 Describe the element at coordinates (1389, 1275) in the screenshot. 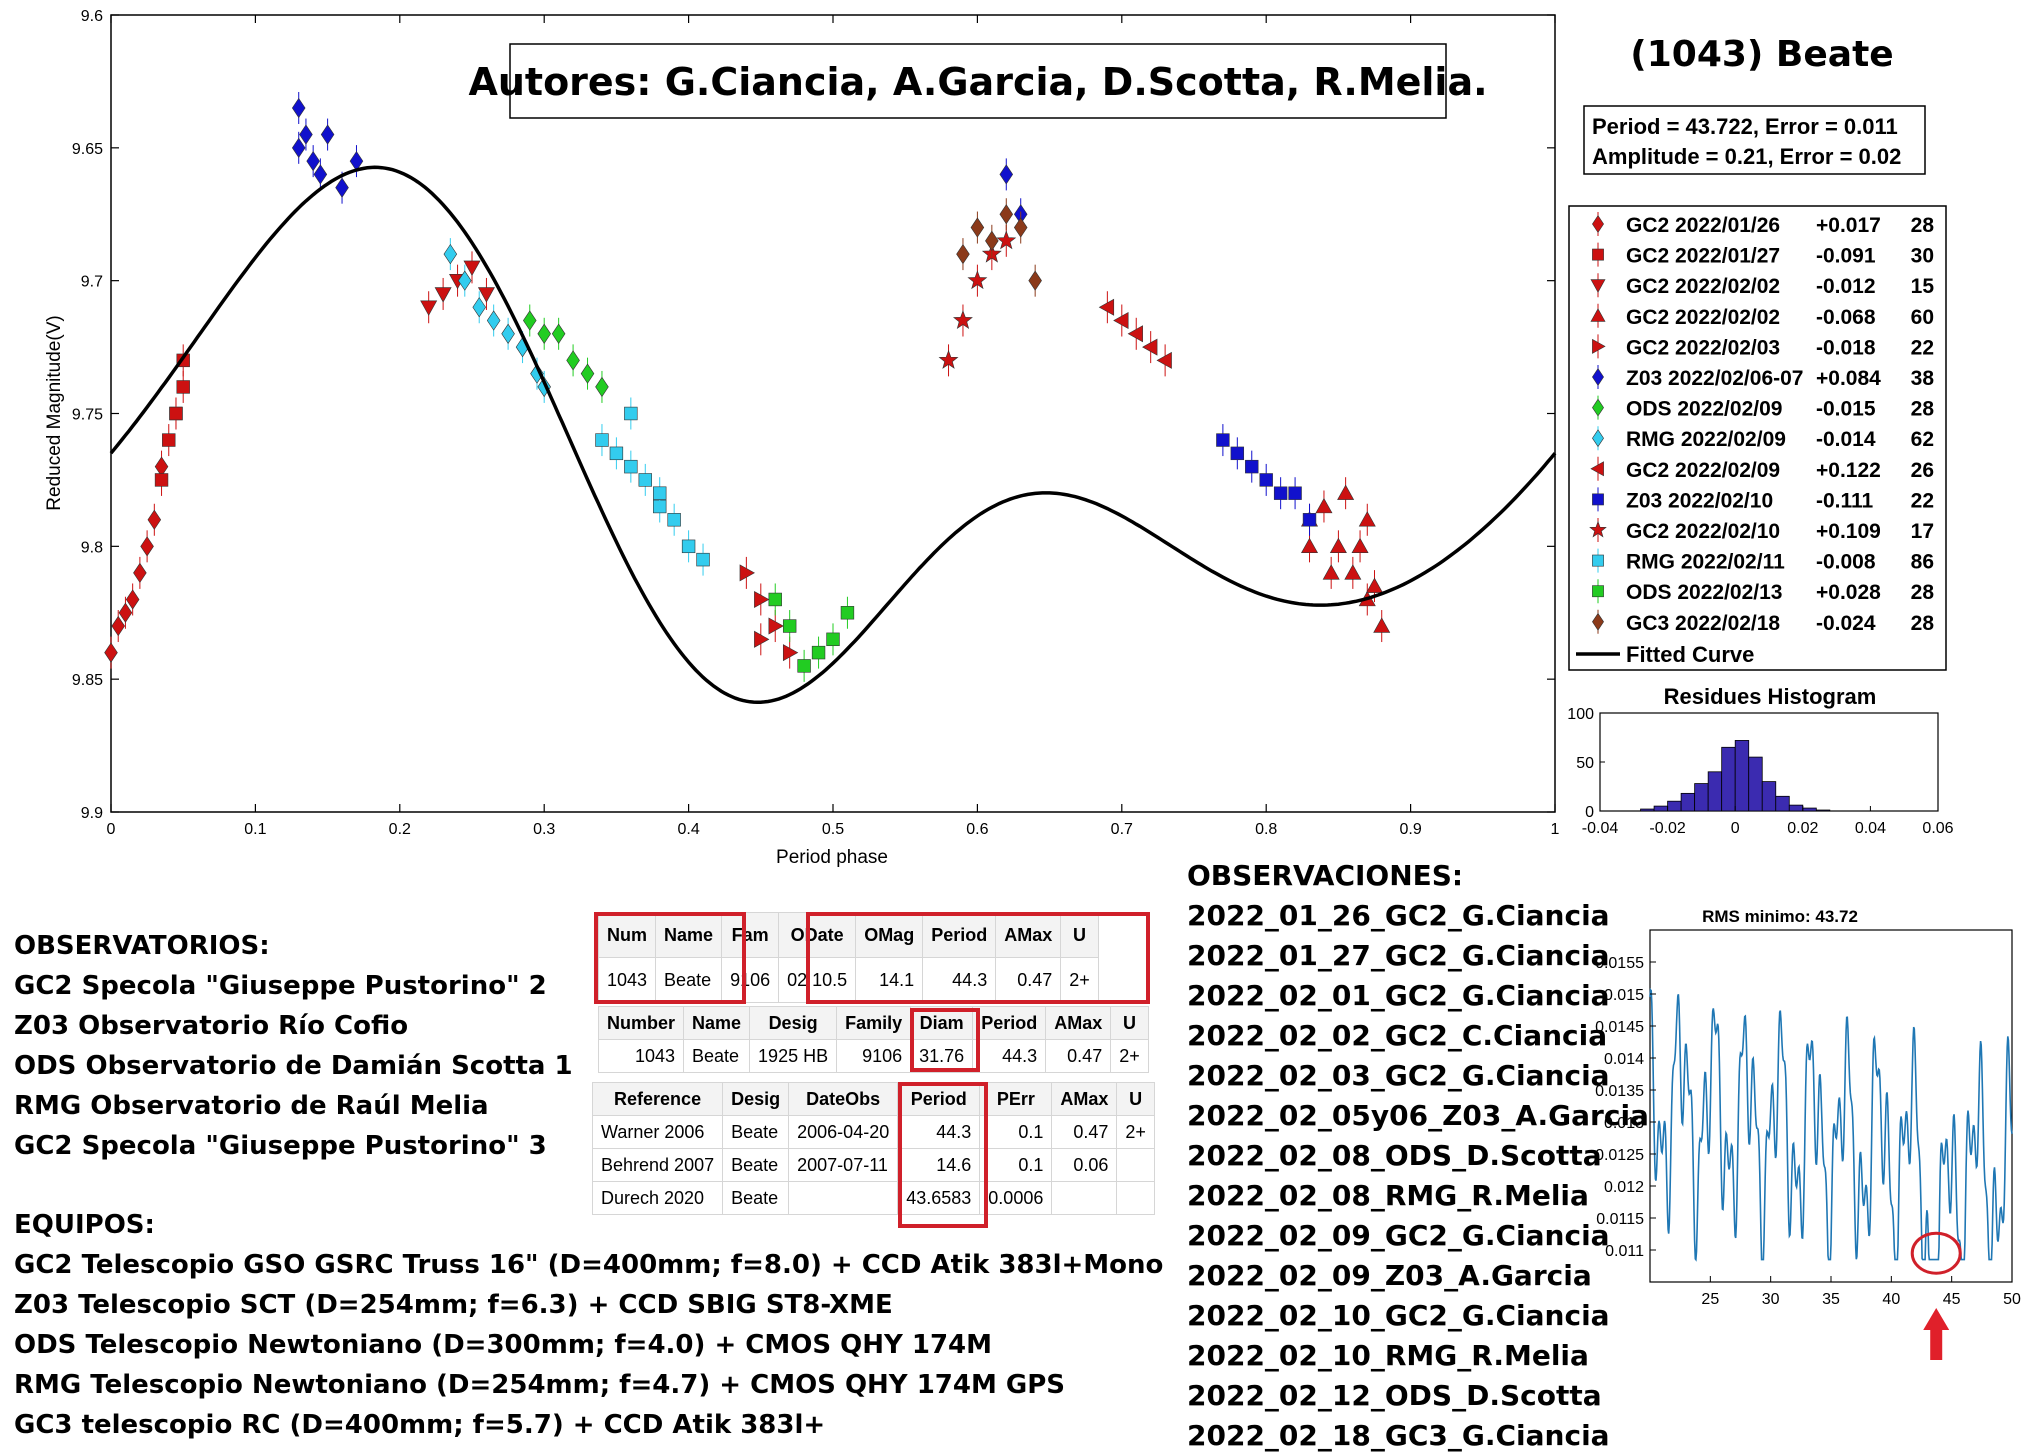

I see `observacion-item: 2022_02_09_Z03_A.Garcia` at that location.